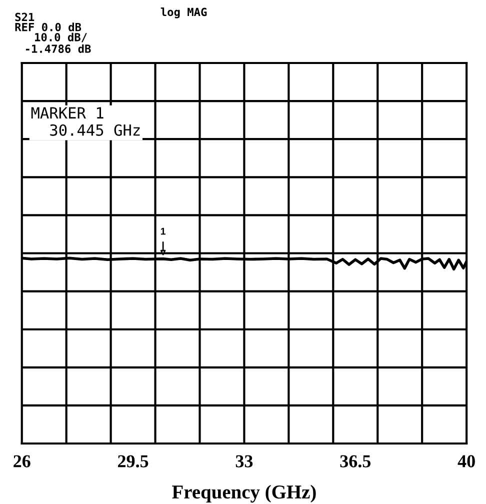  I want to click on annotation: 1, so click(163, 231).